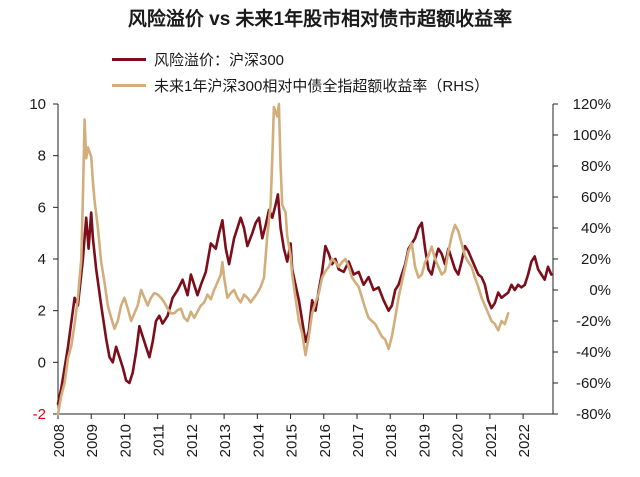  Describe the element at coordinates (258, 440) in the screenshot. I see `x-tick-label: 2014` at that location.